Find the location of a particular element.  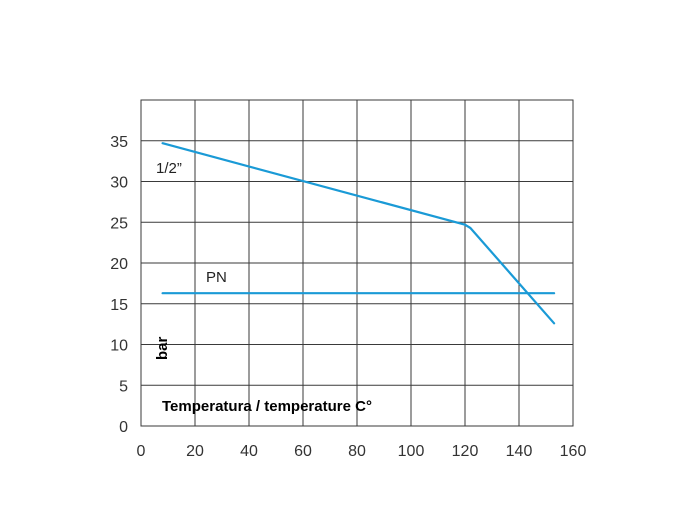

x-tick-label: 60 is located at coordinates (303, 451).